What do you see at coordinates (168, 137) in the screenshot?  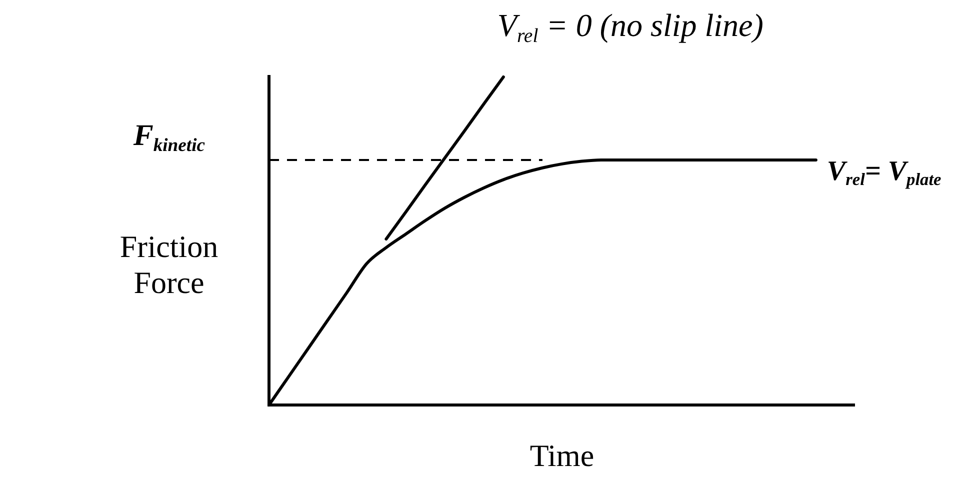 I see `text: F$_{kinetic}$` at bounding box center [168, 137].